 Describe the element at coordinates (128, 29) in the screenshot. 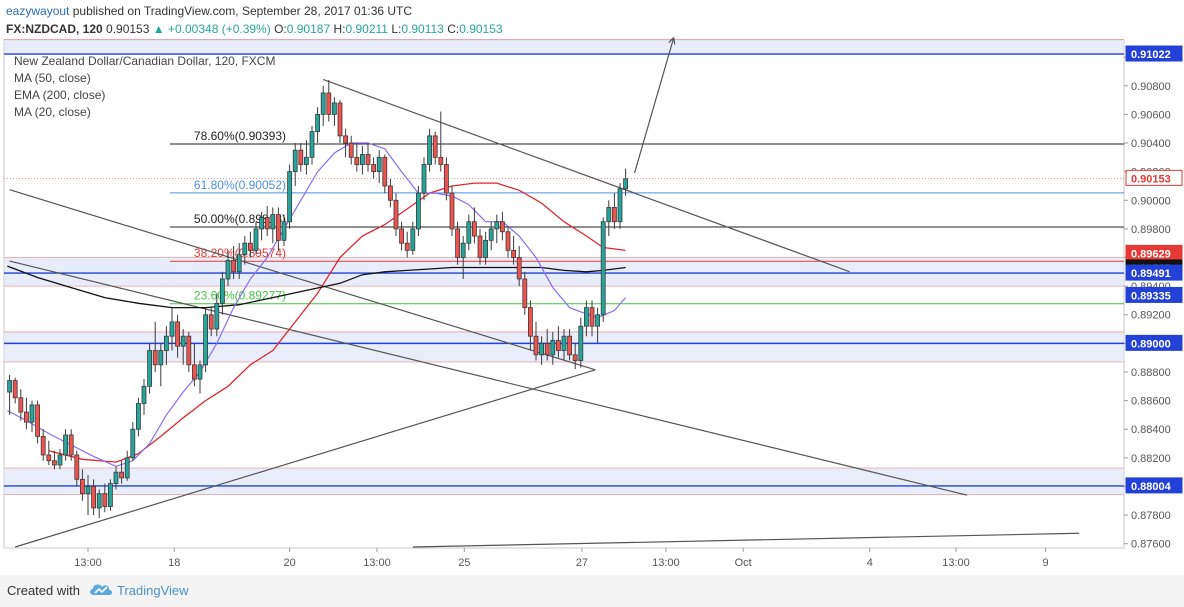

I see `last-price: 0.90153` at that location.